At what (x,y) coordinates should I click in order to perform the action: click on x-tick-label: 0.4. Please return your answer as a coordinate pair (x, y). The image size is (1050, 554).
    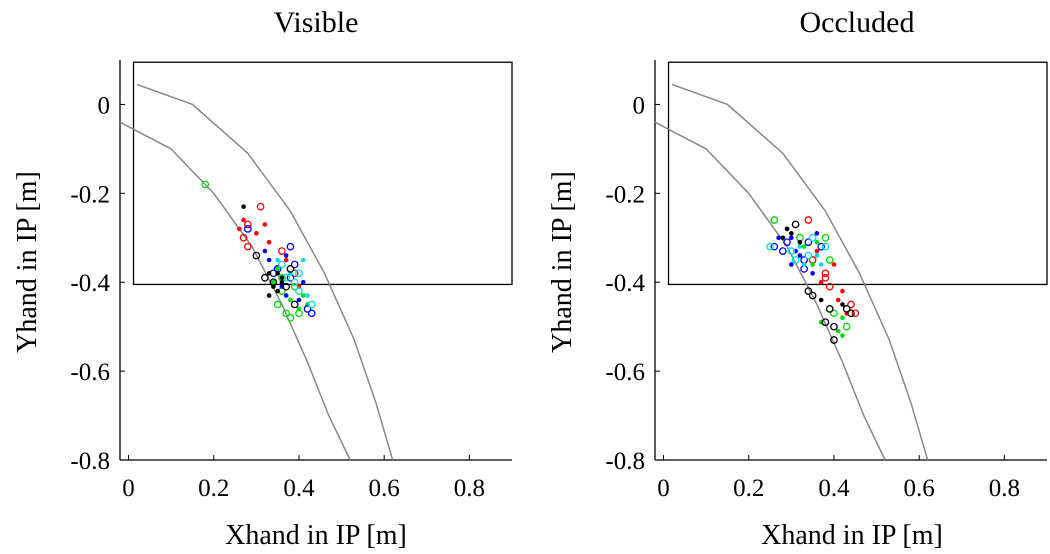
    Looking at the image, I should click on (299, 488).